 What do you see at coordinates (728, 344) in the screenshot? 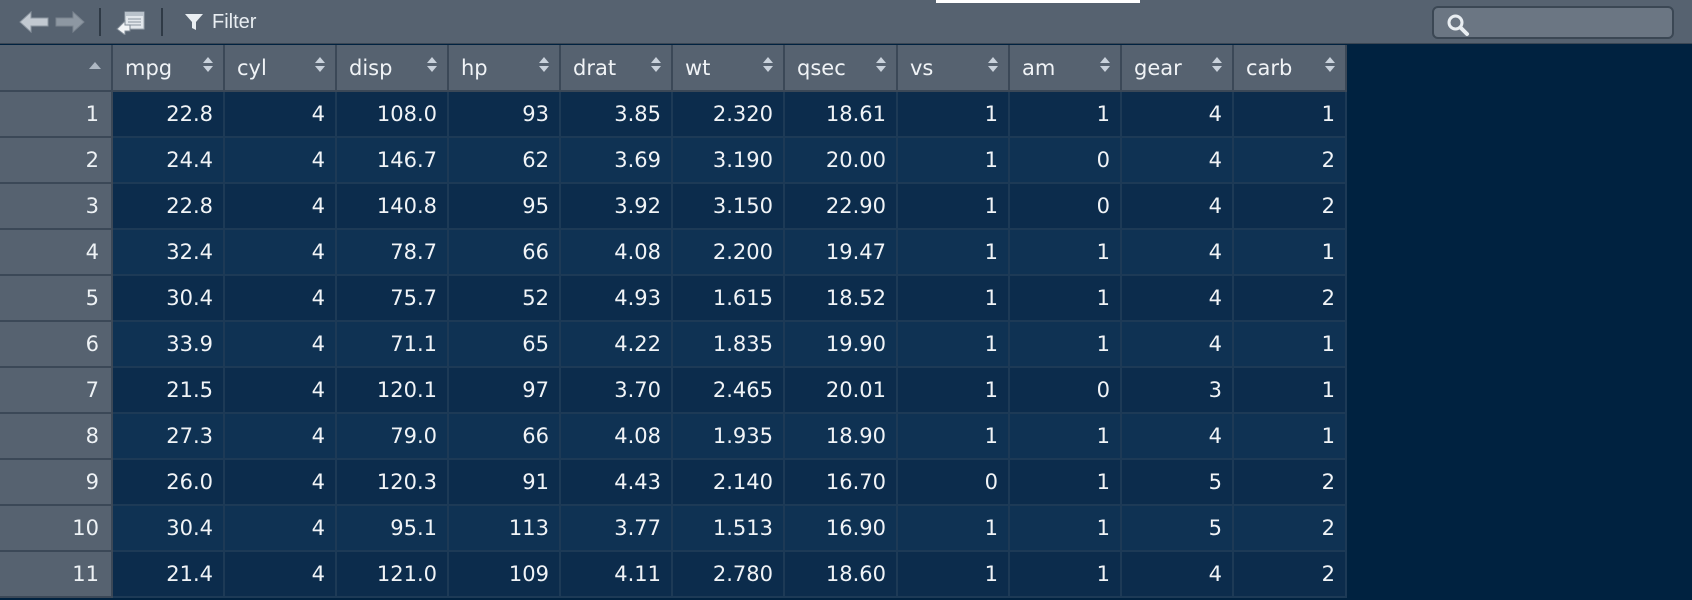
I see `table-cell-wt: 1.835` at bounding box center [728, 344].